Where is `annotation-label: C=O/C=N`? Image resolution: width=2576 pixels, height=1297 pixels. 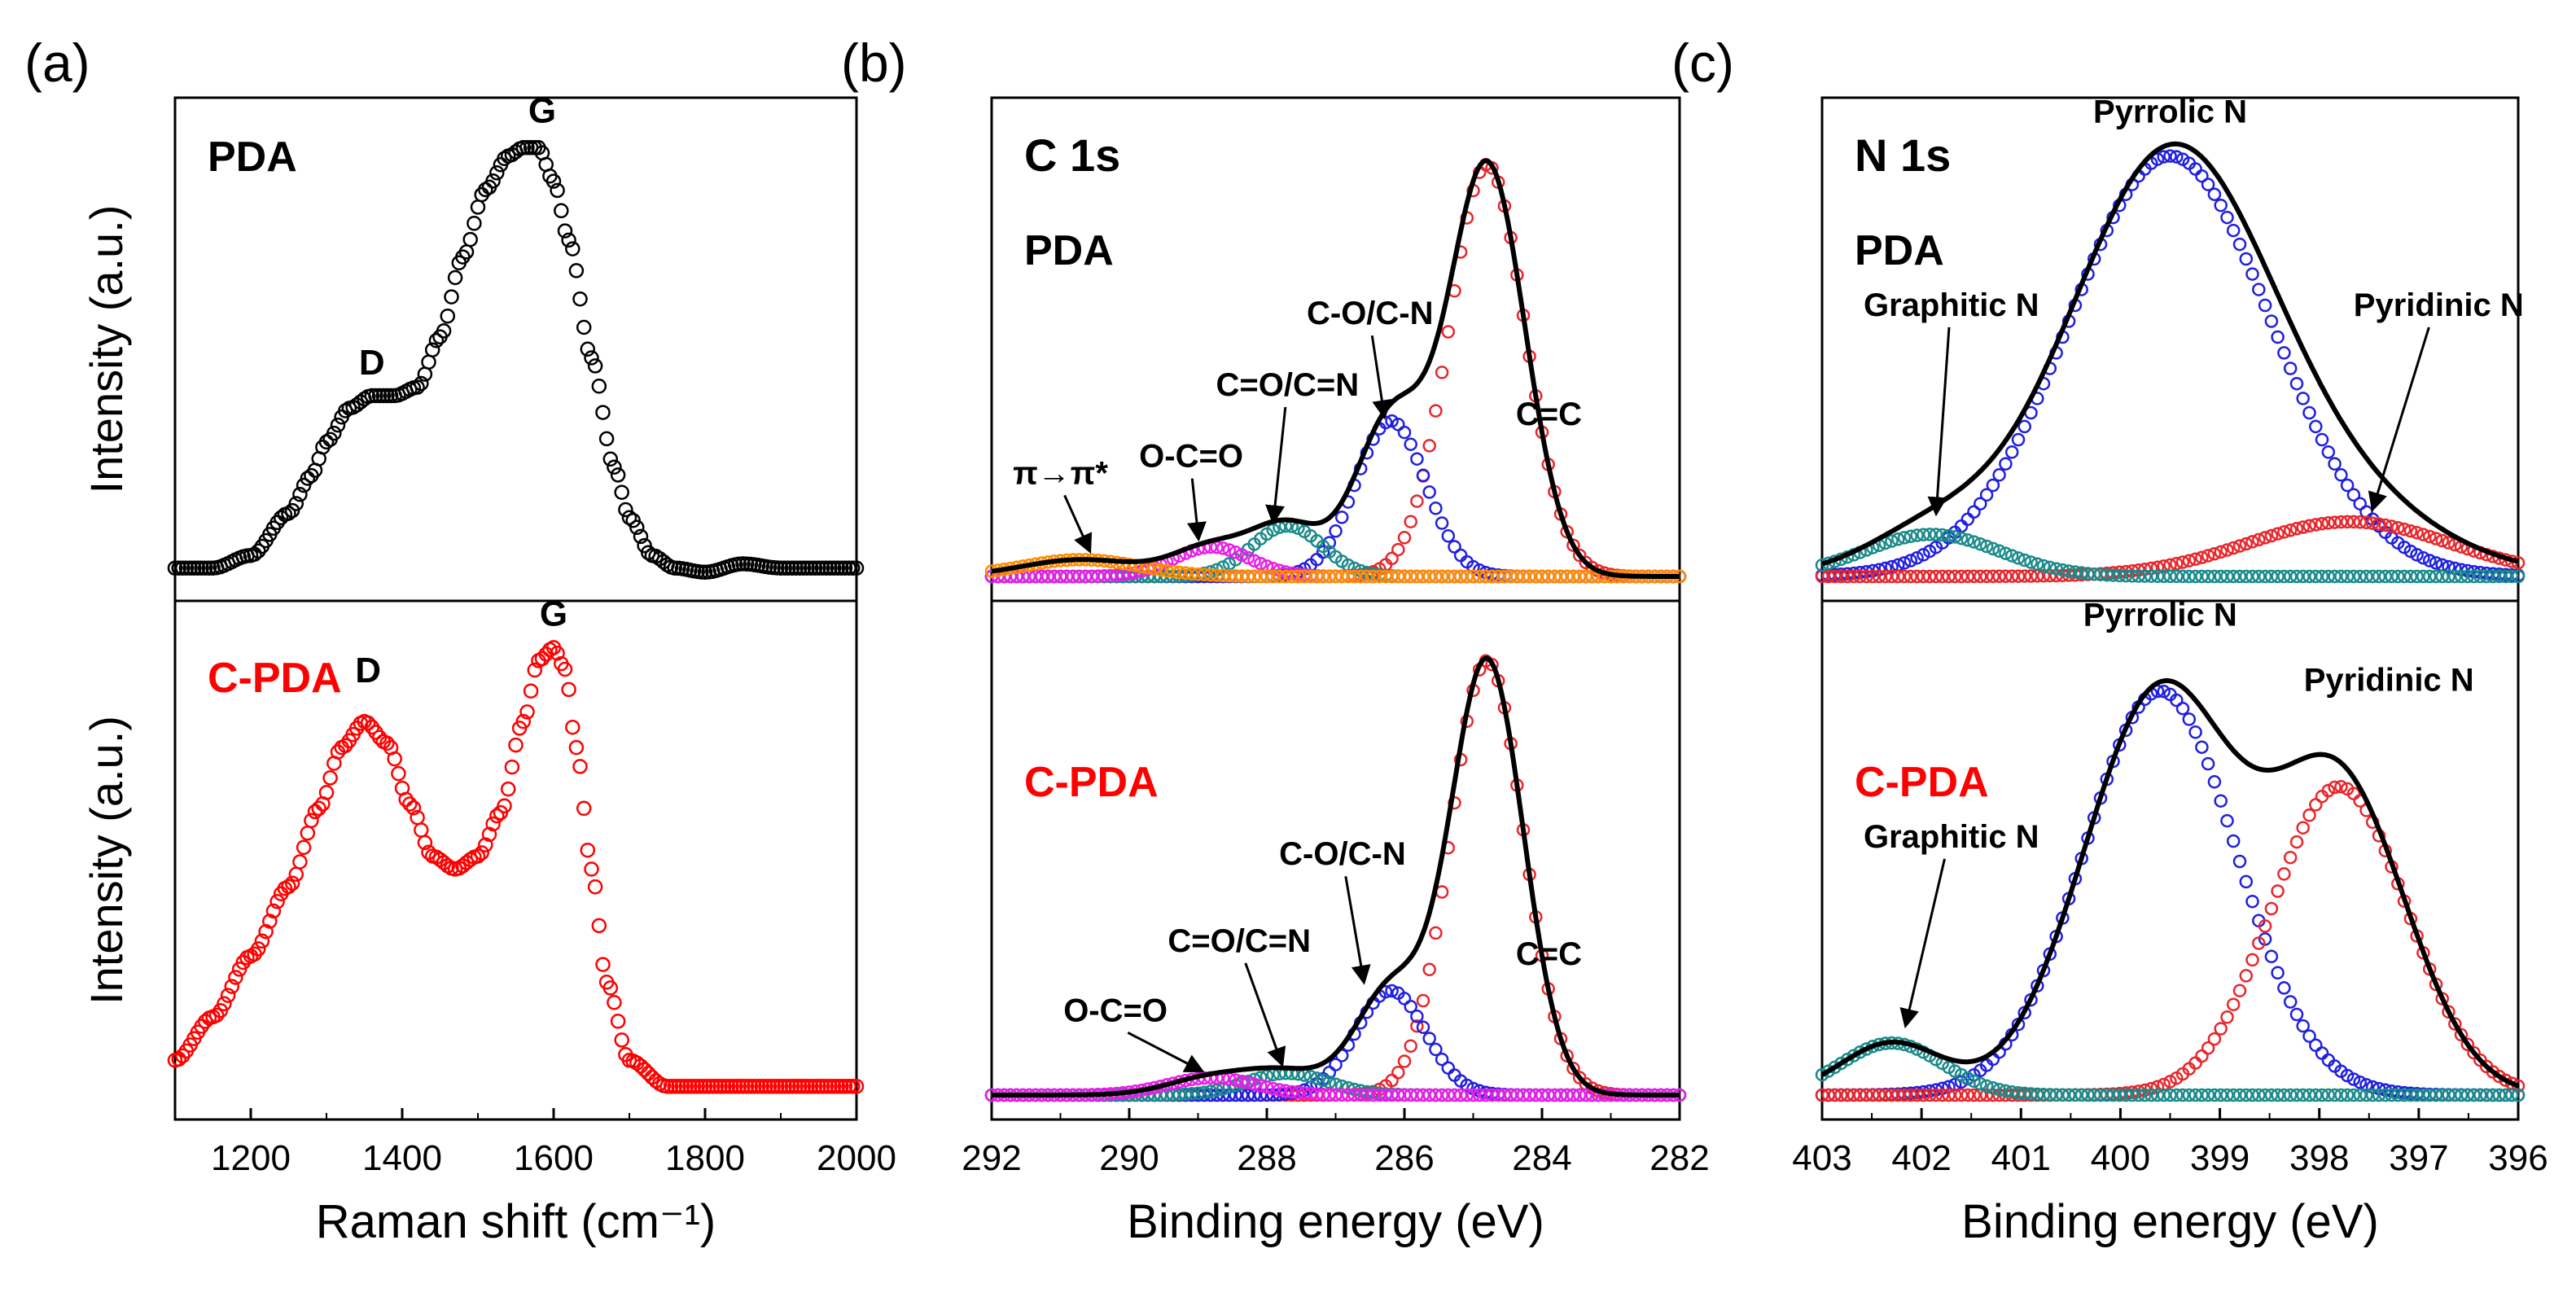
annotation-label: C=O/C=N is located at coordinates (1239, 941).